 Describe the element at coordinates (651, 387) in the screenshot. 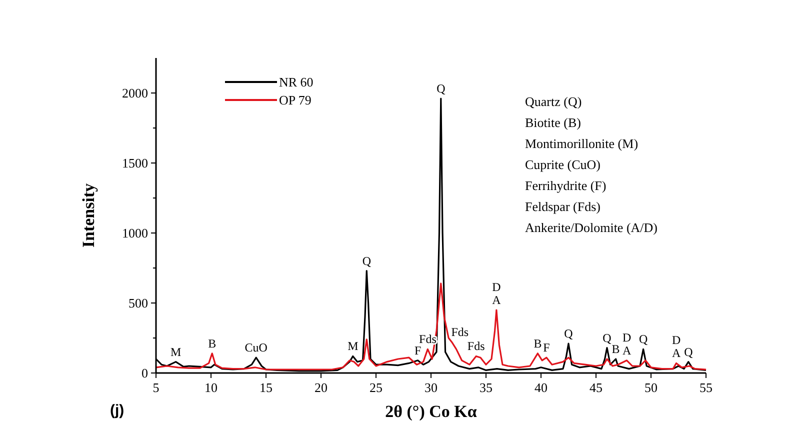

I see `x-tick-label: 50` at that location.